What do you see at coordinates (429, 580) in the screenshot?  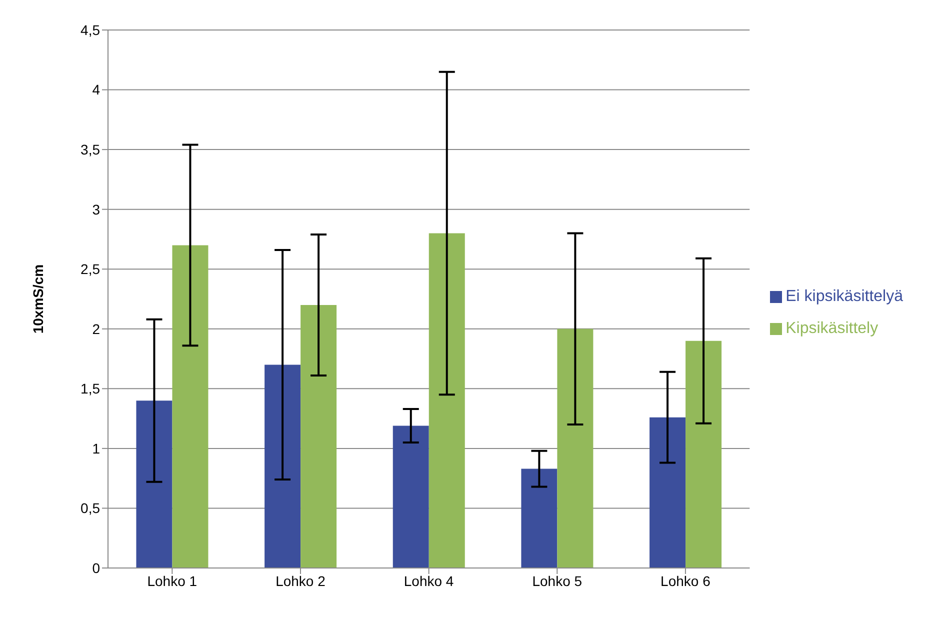 I see `x-tick-label: Lohko 4` at bounding box center [429, 580].